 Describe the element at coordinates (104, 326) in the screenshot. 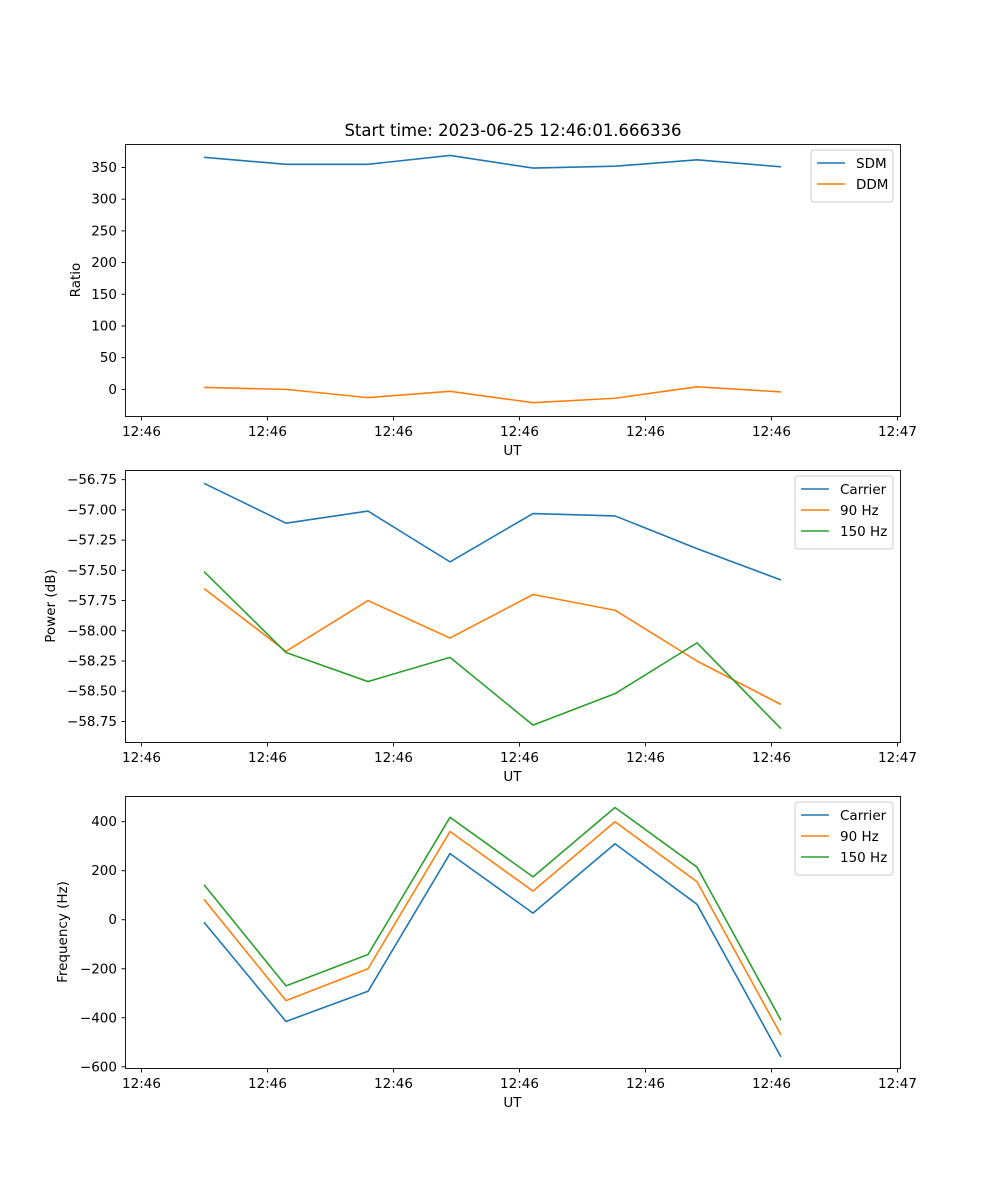

I see `y-tick-label: 100` at that location.